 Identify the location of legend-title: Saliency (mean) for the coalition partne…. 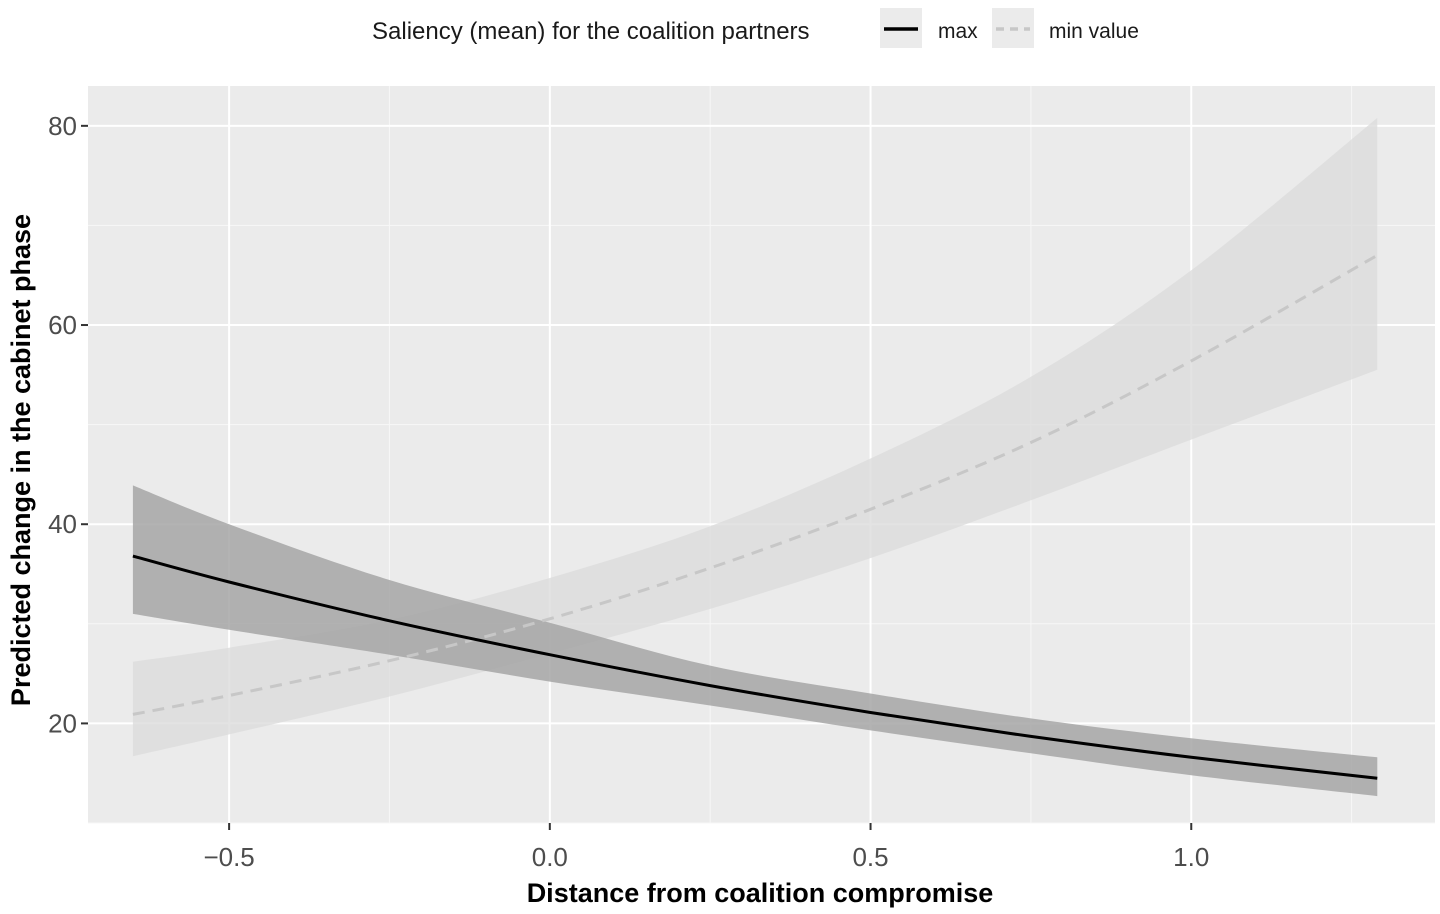
(591, 31).